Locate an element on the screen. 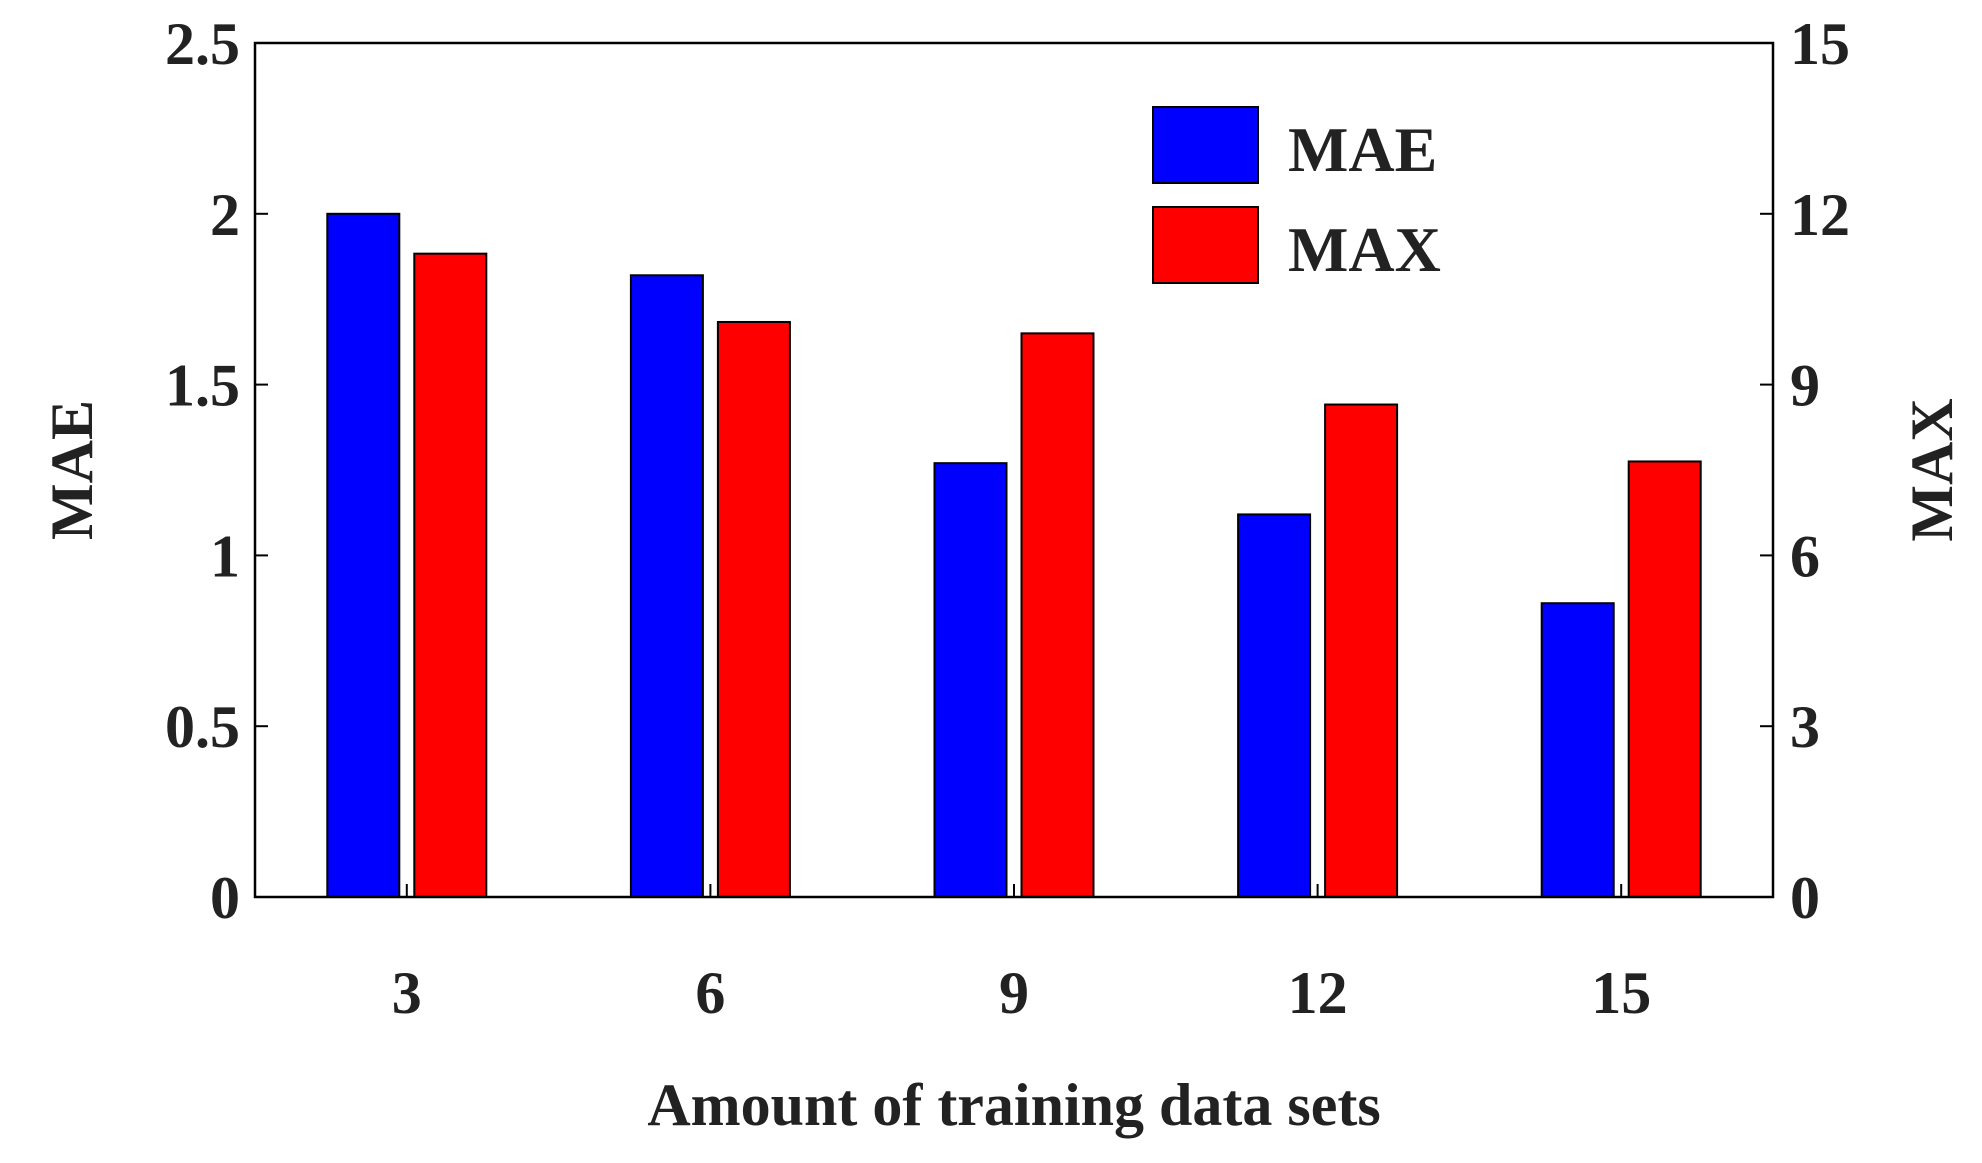 The width and height of the screenshot is (1982, 1163). y-axis-right-label: MAX is located at coordinates (1932, 469).